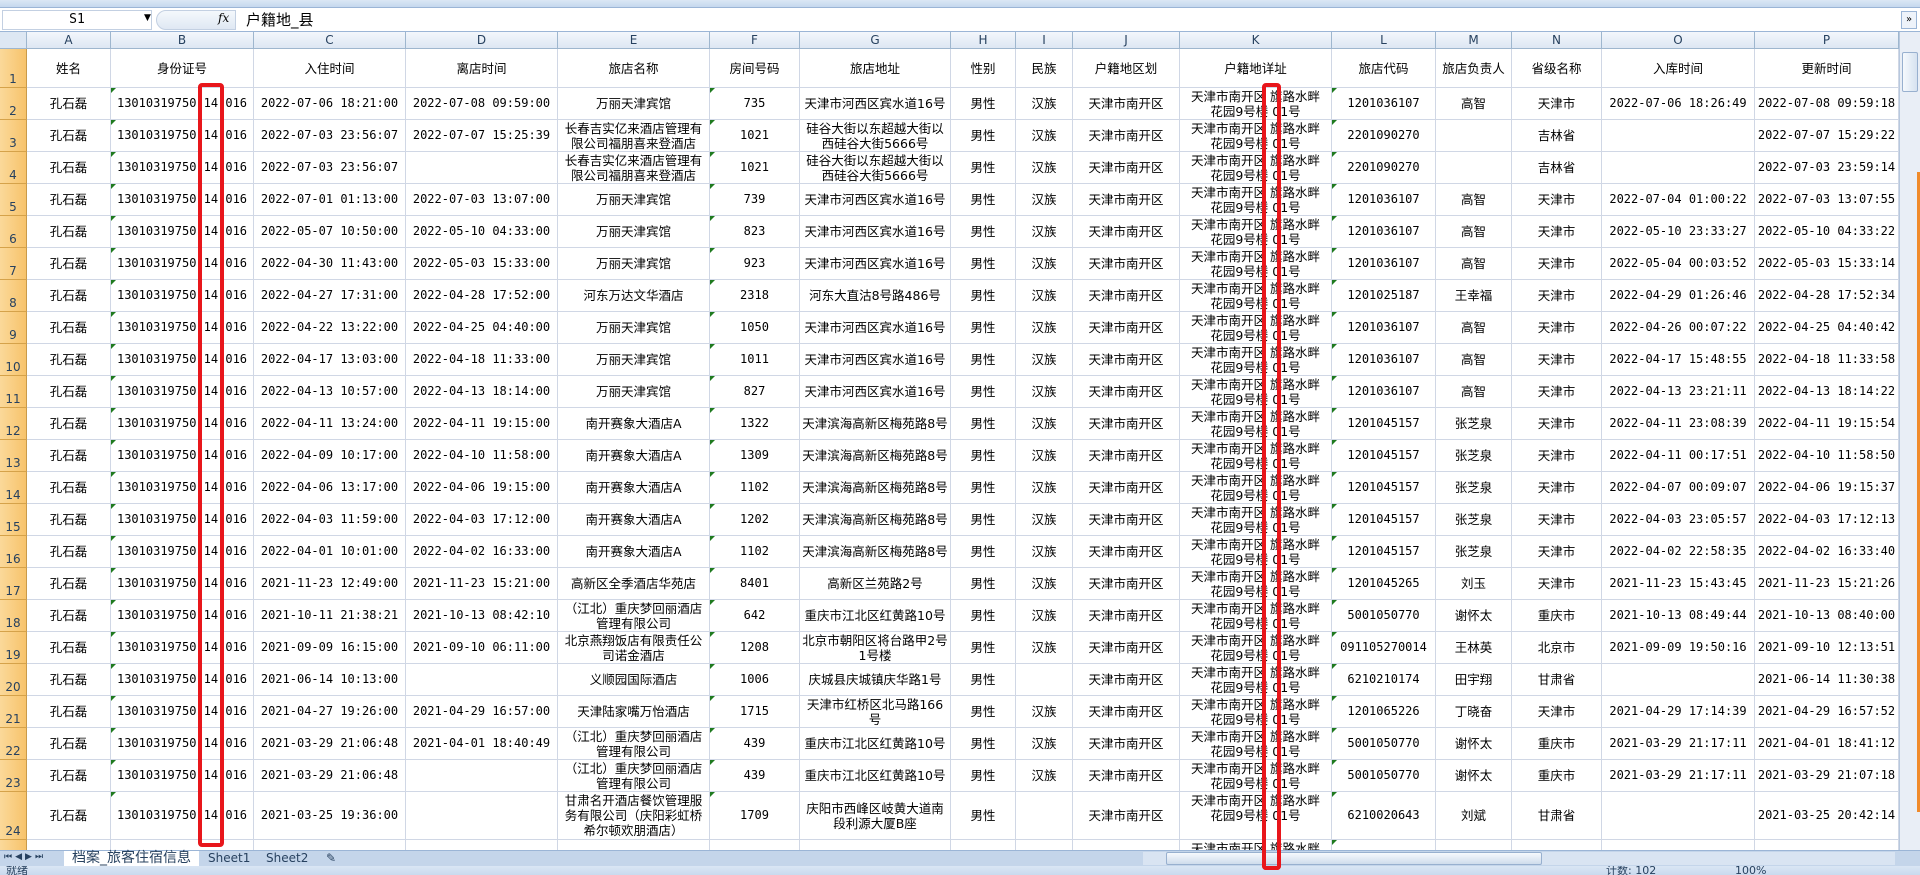 This screenshot has width=1920, height=875. What do you see at coordinates (1827, 552) in the screenshot?
I see `cell-update-time: 2022-04-02 16:33:40` at bounding box center [1827, 552].